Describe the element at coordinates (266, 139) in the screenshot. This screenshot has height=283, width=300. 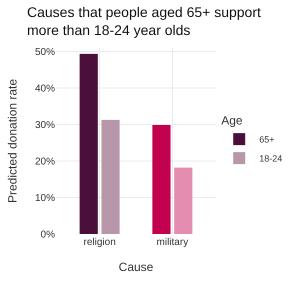
I see `legend-label: 65+` at that location.